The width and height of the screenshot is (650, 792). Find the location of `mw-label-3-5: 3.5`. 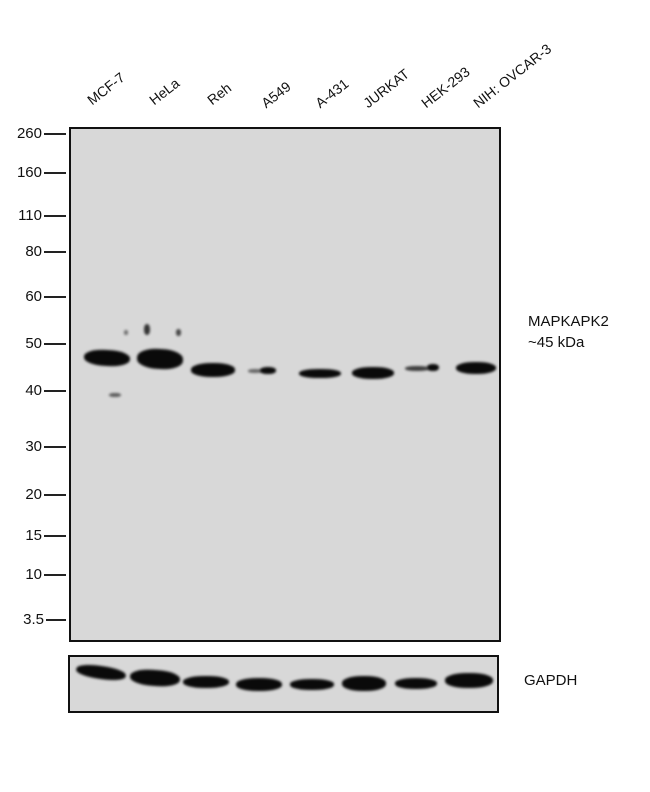

mw-label-3-5: 3.5 is located at coordinates (33, 619).